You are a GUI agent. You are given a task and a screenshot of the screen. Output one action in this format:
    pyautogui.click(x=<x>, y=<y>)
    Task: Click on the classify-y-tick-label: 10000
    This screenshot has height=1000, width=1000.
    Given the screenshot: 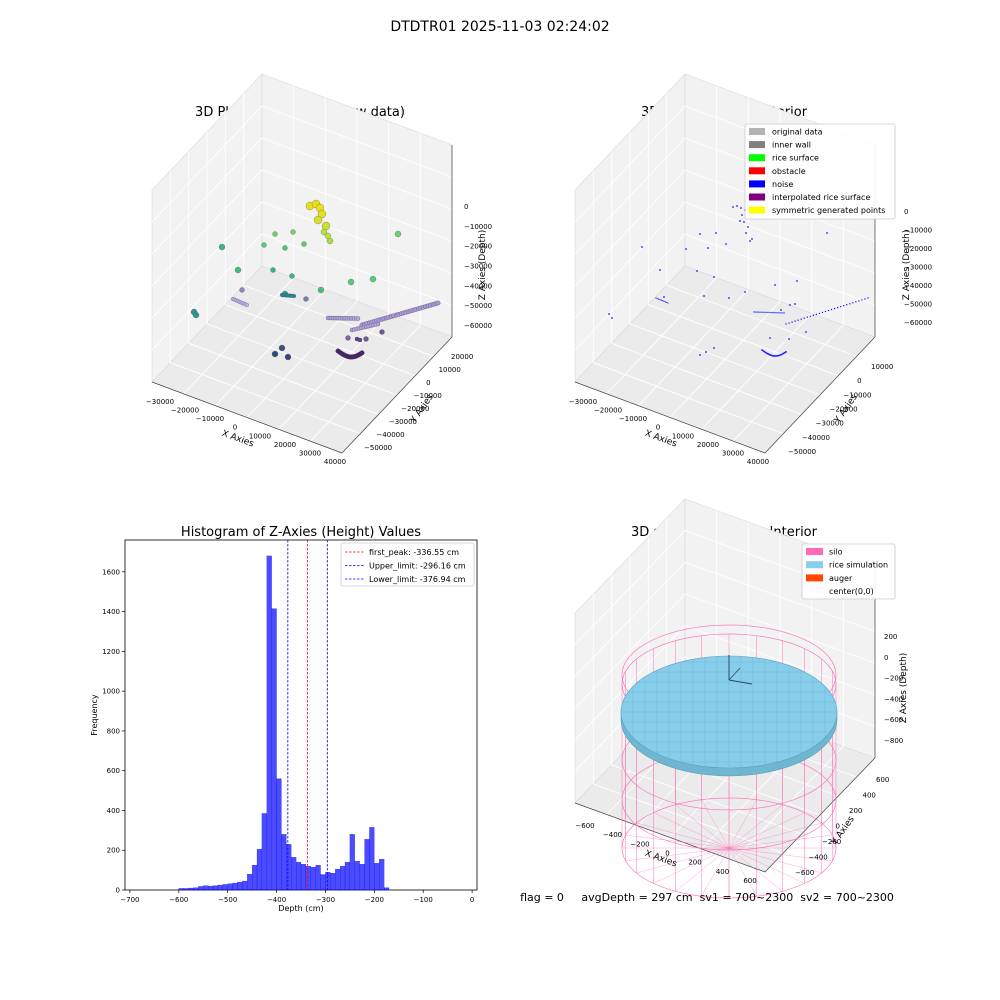 What is the action you would take?
    pyautogui.click(x=882, y=367)
    